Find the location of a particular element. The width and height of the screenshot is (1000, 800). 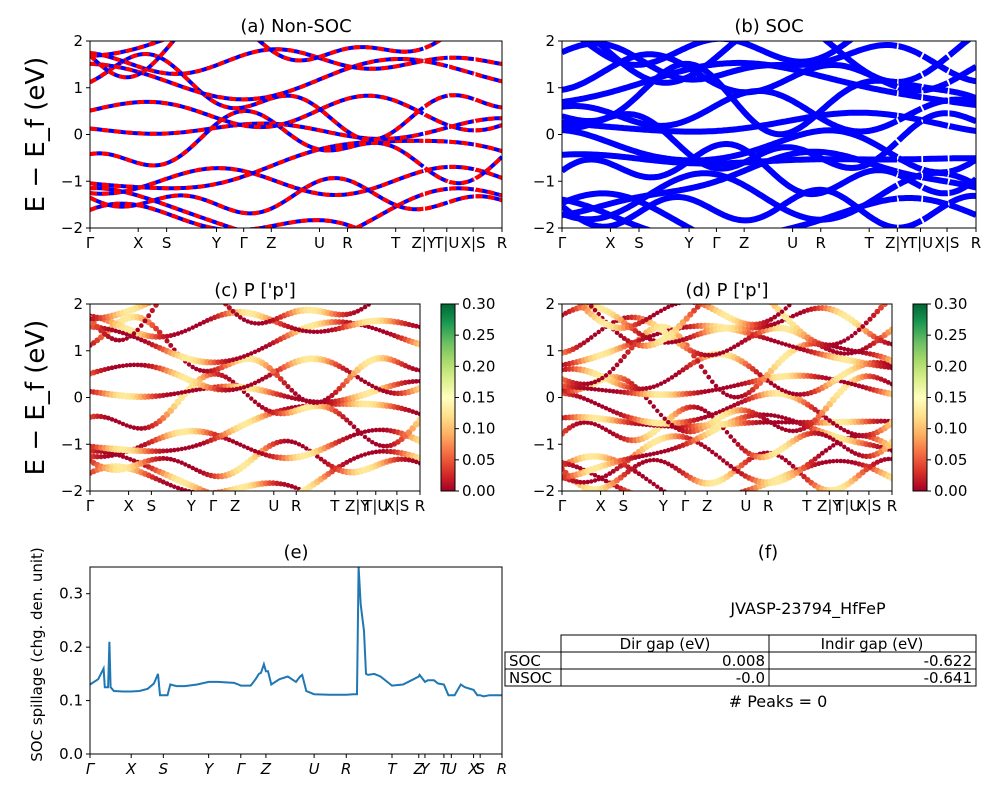

row-soc-indir: -0.622 is located at coordinates (948, 661).